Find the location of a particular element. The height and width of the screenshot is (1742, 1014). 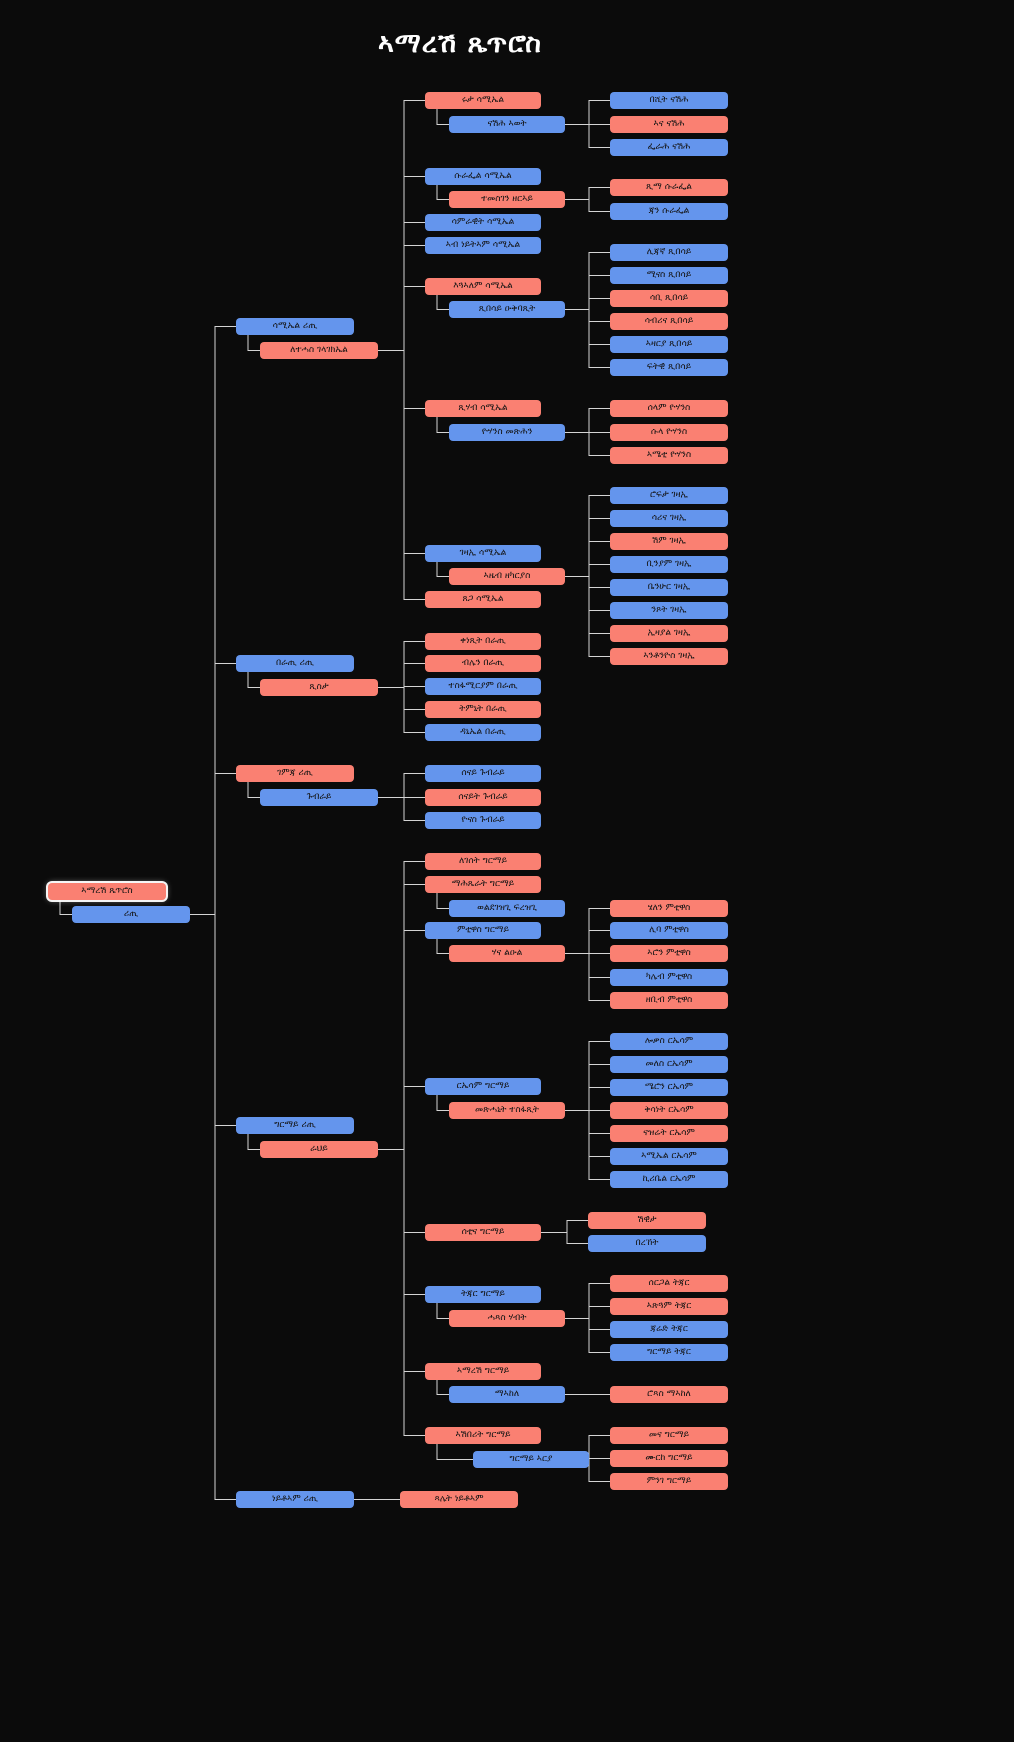

person-node-shem: ሽም ገዛኢ is located at coordinates (669, 541).